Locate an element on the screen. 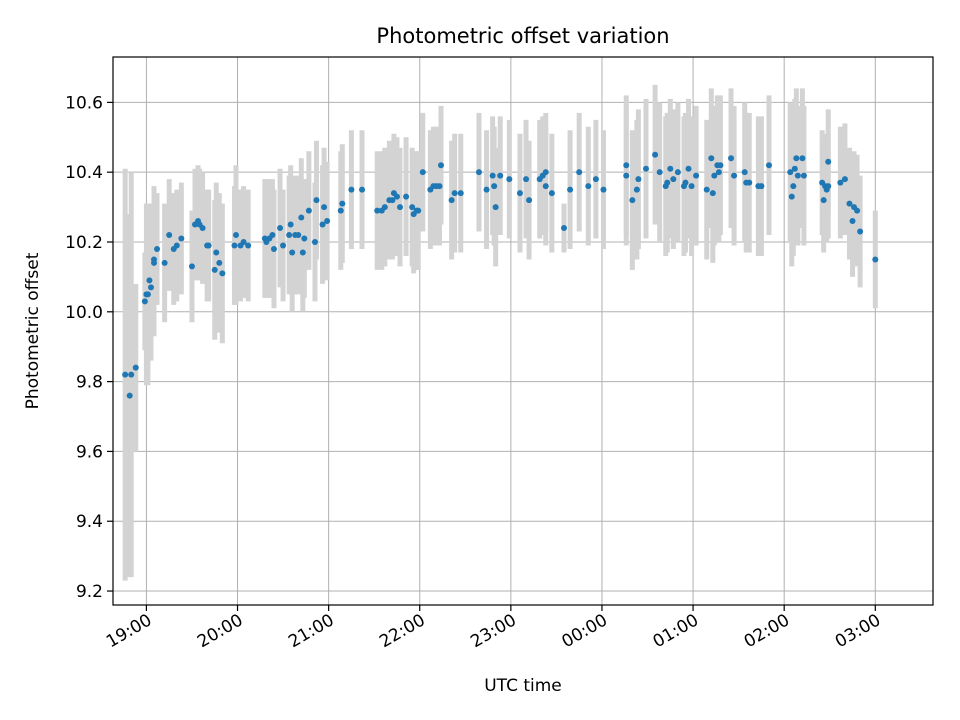 This screenshot has width=960, height=720. y-axis-ticks: 9.2 9.4 9.6 9.8 10.0 10.2 10.4 10.6 is located at coordinates (89, 347).